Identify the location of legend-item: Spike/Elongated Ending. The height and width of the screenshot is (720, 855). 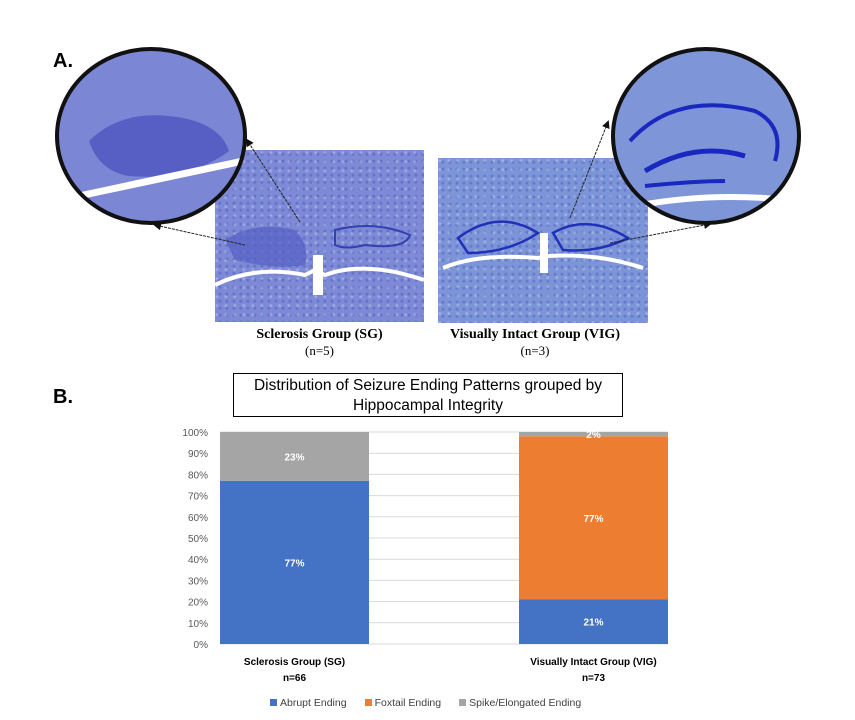
(520, 703).